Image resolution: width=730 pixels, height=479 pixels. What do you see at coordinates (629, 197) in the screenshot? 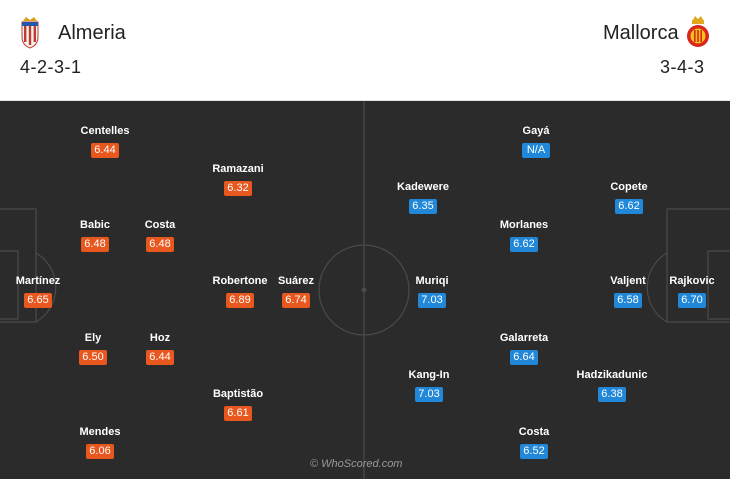
I see `player-away: Copete 6.62` at bounding box center [629, 197].